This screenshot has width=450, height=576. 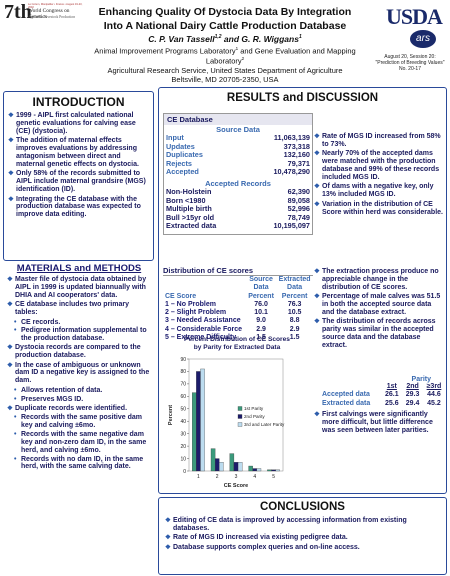 What do you see at coordinates (291, 137) in the screenshot?
I see `table-cell: 11,063,139` at bounding box center [291, 137].